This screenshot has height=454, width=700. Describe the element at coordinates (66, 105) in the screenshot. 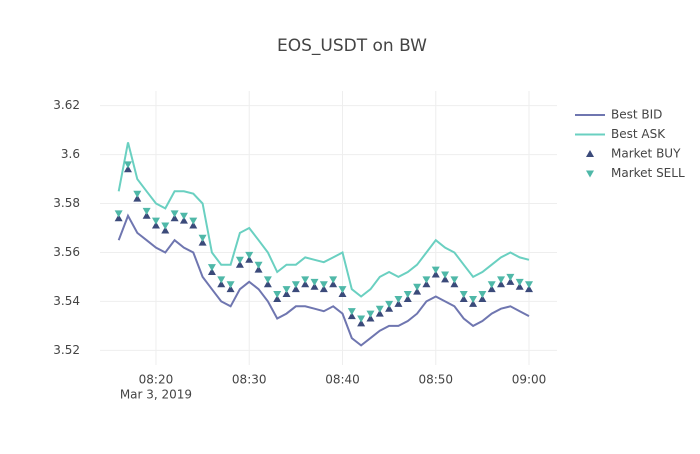

I see `y-tick-label: 3.62` at that location.